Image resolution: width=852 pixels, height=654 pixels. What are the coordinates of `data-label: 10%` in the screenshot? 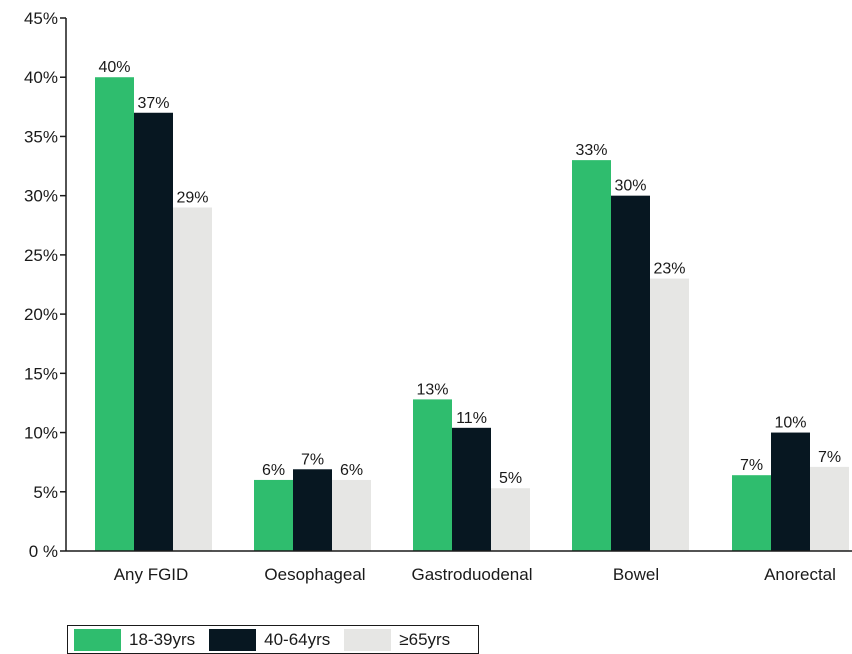 It's located at (790, 423).